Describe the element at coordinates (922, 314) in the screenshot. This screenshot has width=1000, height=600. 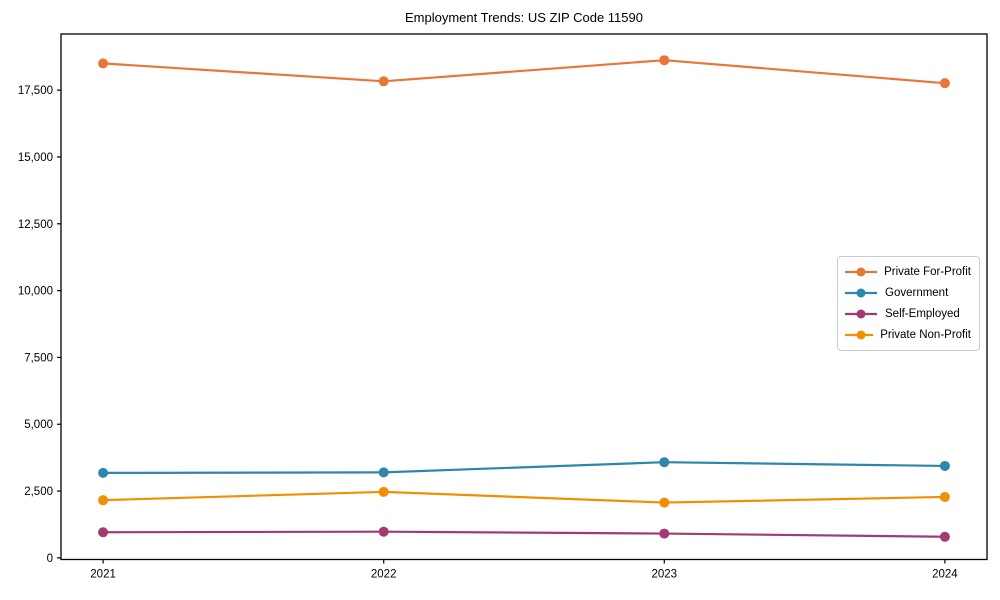
I see `legend-label: Self-Employed` at that location.